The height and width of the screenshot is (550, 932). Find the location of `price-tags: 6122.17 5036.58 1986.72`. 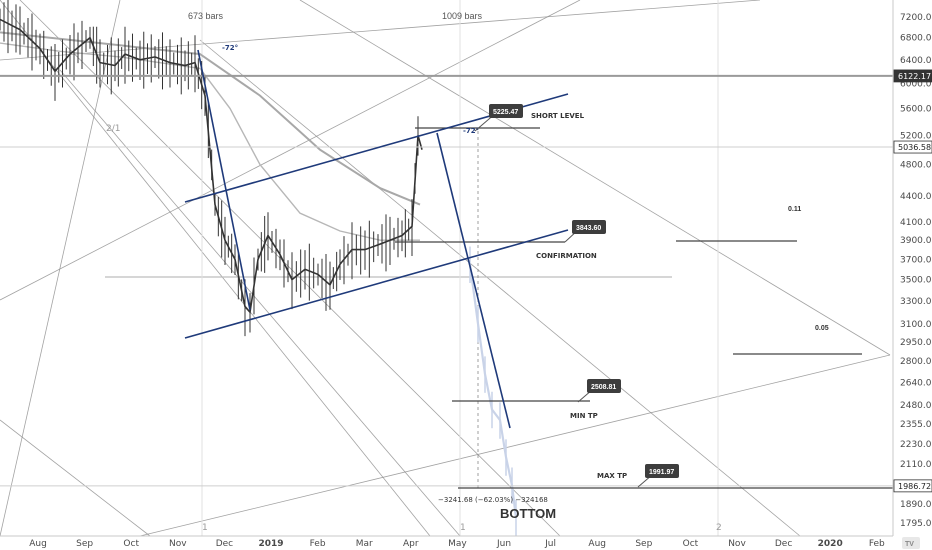

price-tags: 6122.17 5036.58 1986.72 is located at coordinates (912, 281).